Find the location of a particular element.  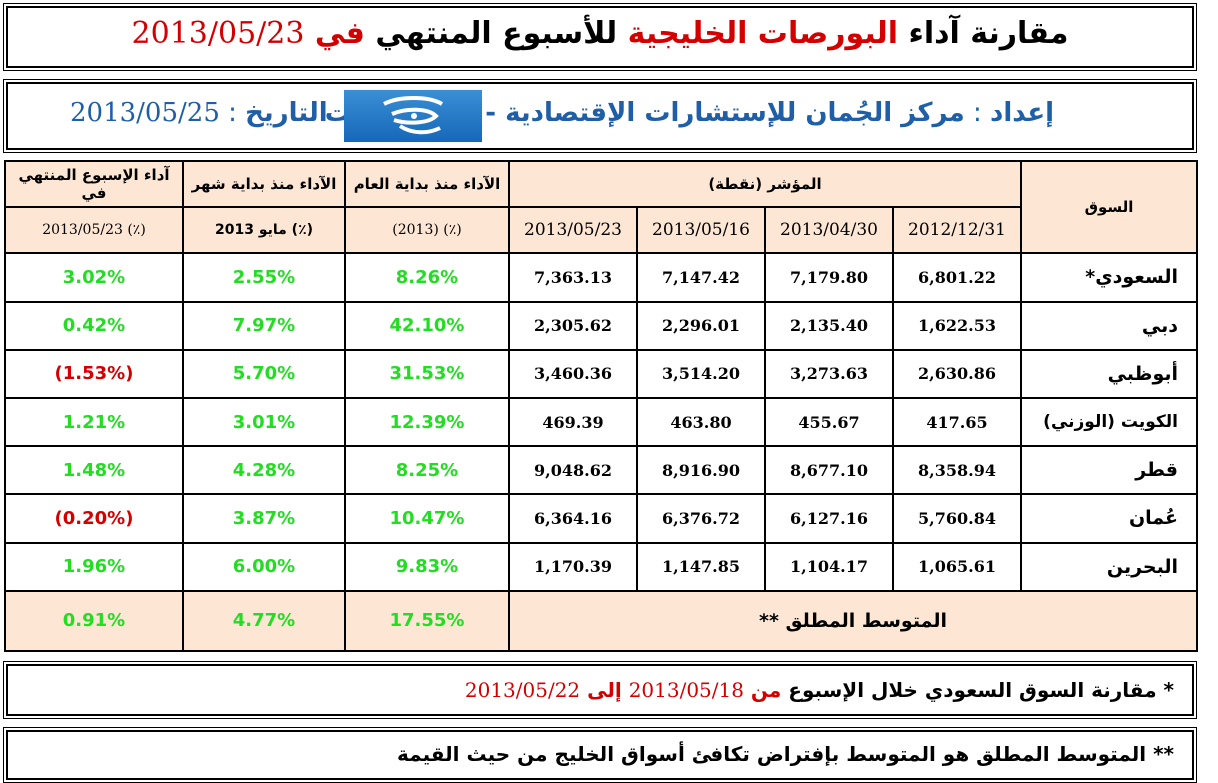

footer-row: 0.91% 4.77% 17.55% المتوسط المطلق ** is located at coordinates (601, 621).